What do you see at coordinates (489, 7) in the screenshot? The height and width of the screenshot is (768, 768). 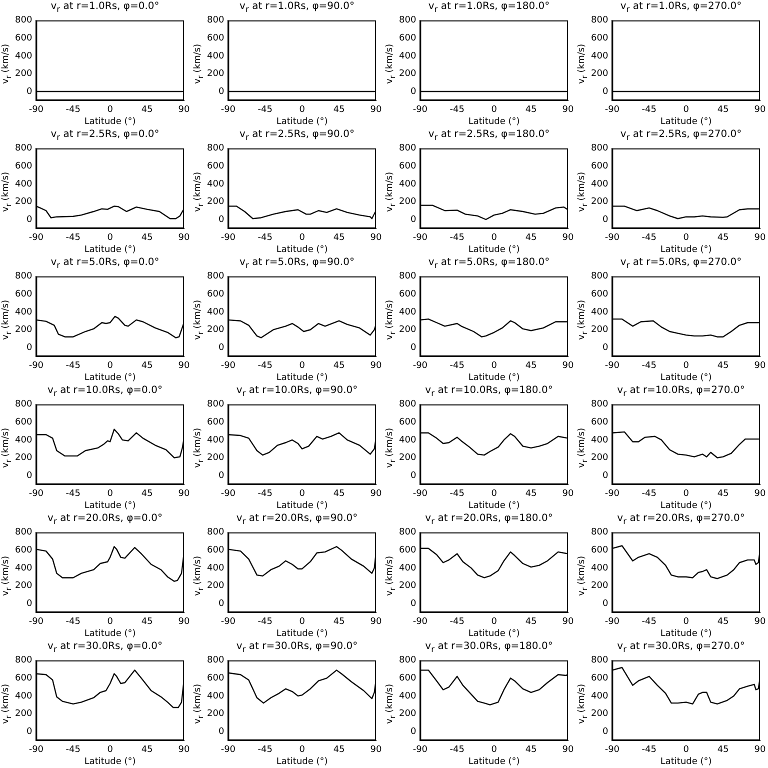 I see `chart-title: v$_{r}$ at r=1.0Rs, φ=180.0°` at bounding box center [489, 7].